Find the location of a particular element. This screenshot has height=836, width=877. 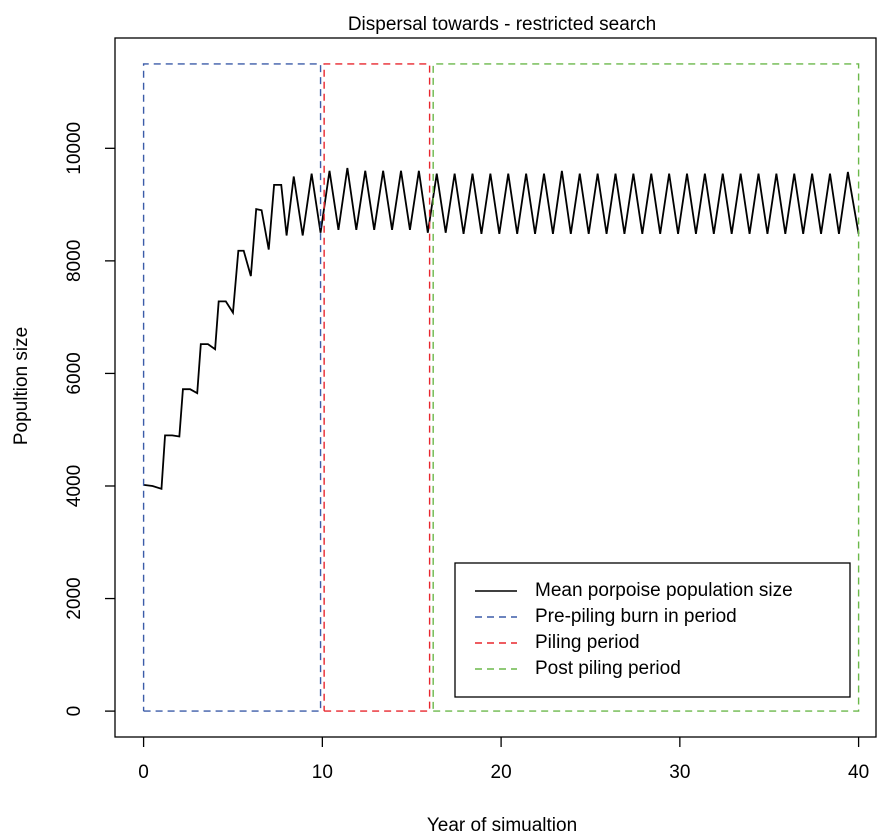

x-axis-label: Year of simualtion is located at coordinates (502, 825).